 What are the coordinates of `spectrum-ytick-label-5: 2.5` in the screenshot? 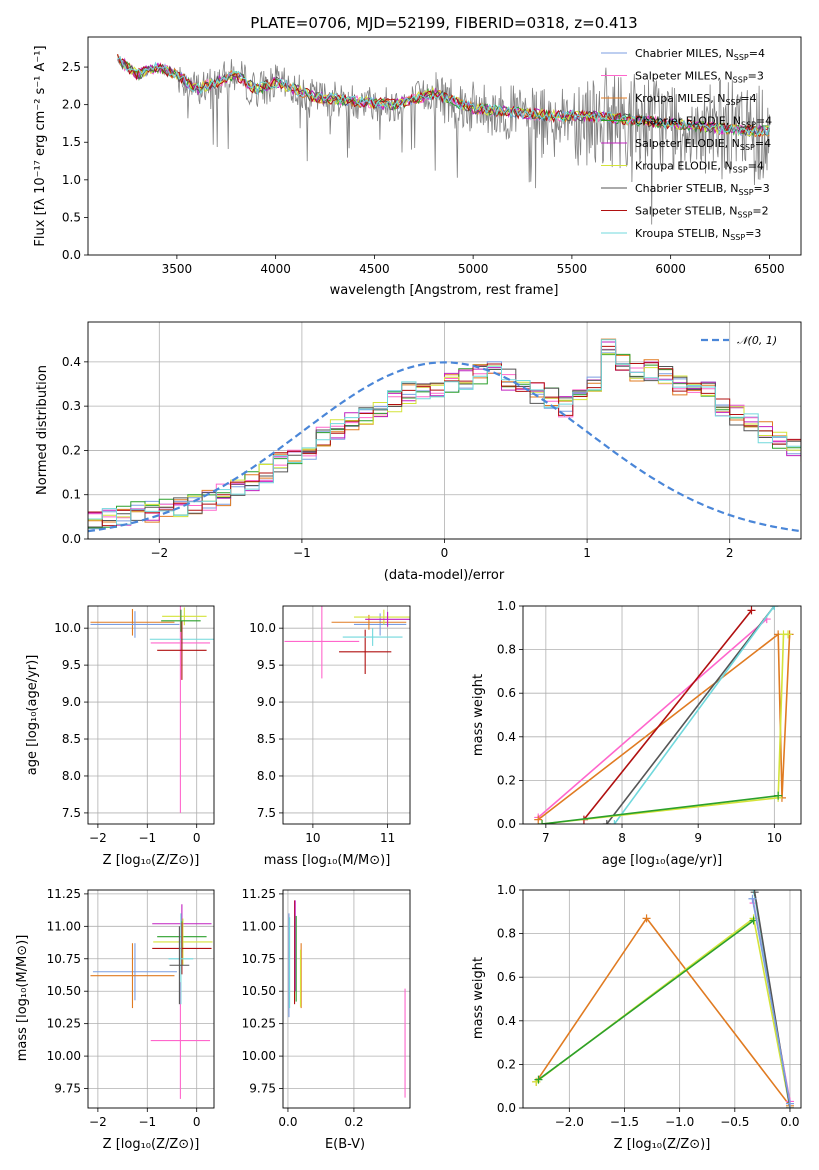 It's located at (71, 67).